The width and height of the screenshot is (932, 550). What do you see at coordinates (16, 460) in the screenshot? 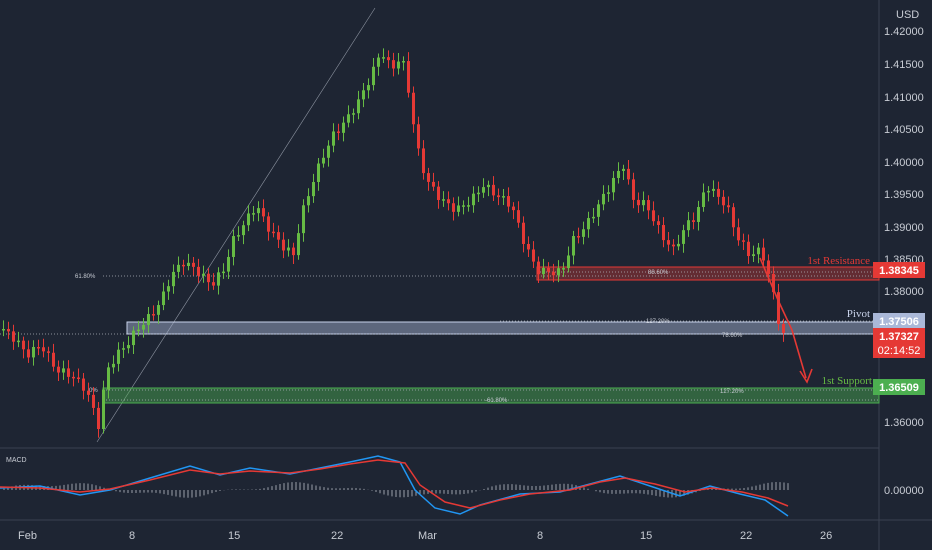
I see `macd-label: MACD` at bounding box center [16, 460].